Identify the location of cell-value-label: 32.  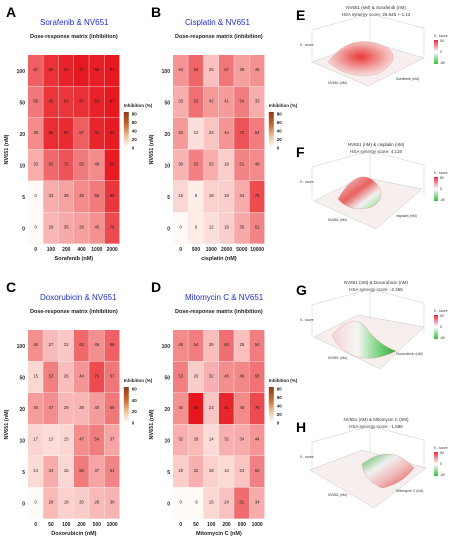
(211, 375).